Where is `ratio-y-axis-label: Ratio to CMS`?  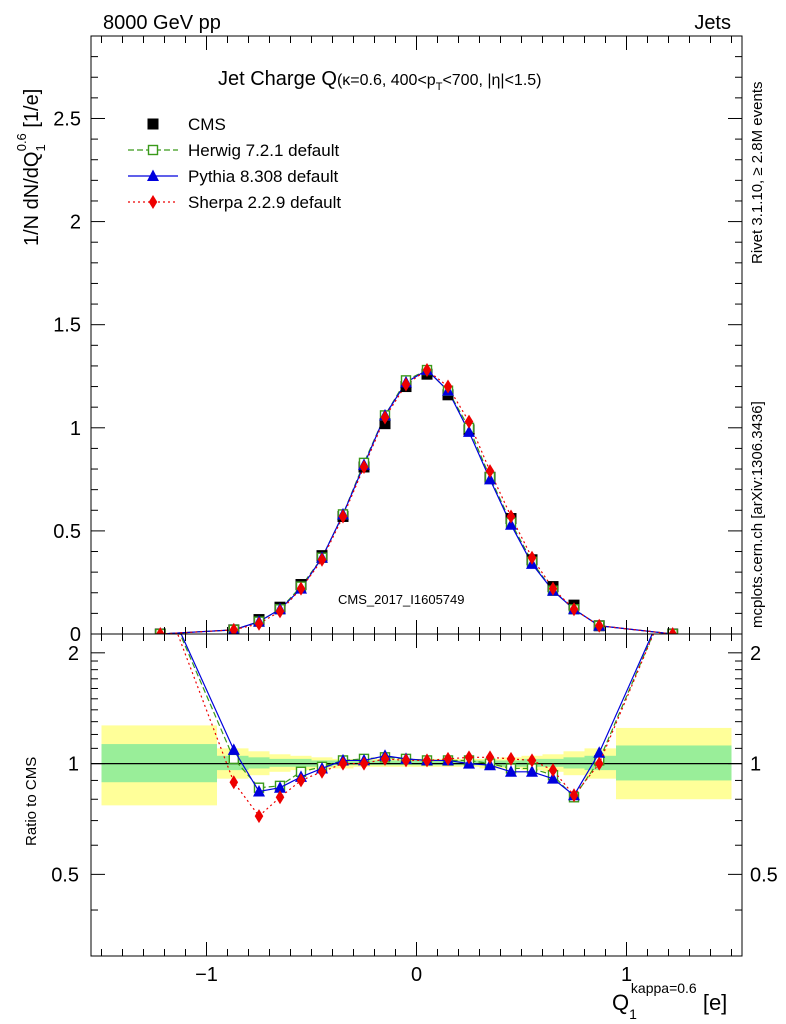
ratio-y-axis-label: Ratio to CMS is located at coordinates (31, 801).